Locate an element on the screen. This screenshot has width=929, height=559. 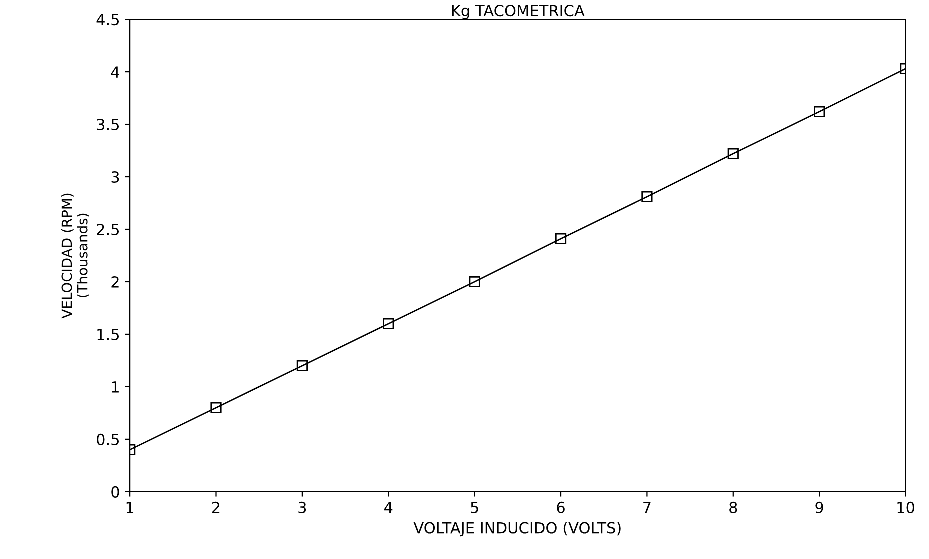
y-tick-label: 2.5 is located at coordinates (108, 230).